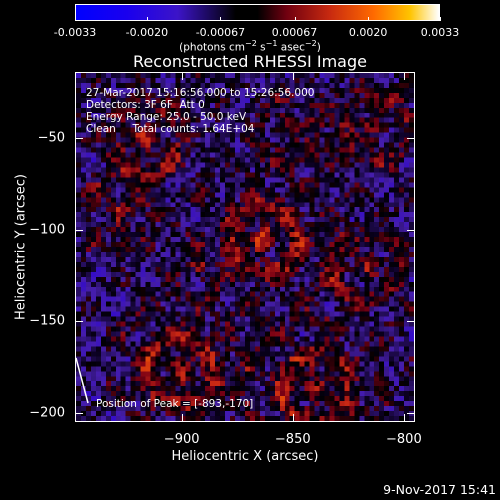 Image resolution: width=500 pixels, height=500 pixels. I want to click on y-tick-label: −200, so click(47, 413).